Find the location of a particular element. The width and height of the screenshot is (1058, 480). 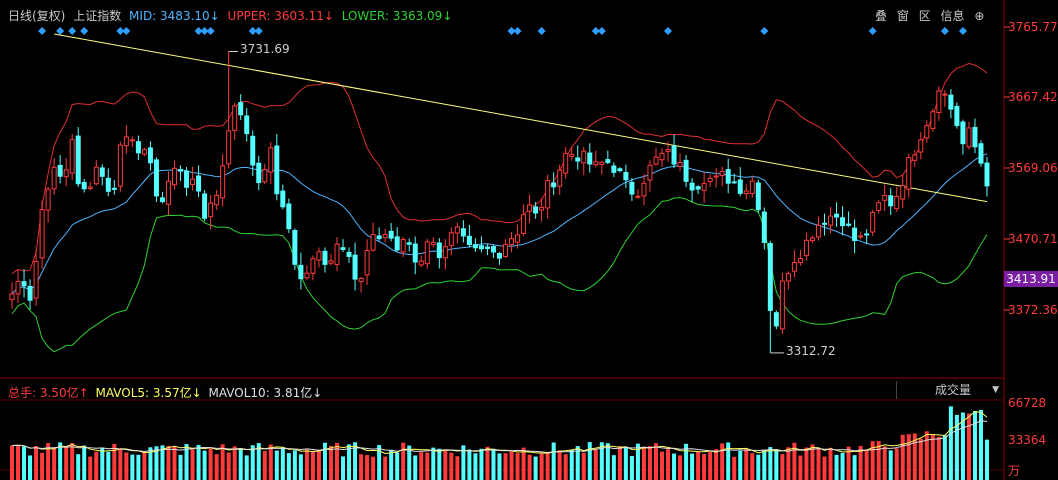

chart-toolbar: 叠 窗 区 信息 ⊕ is located at coordinates (929, 15).